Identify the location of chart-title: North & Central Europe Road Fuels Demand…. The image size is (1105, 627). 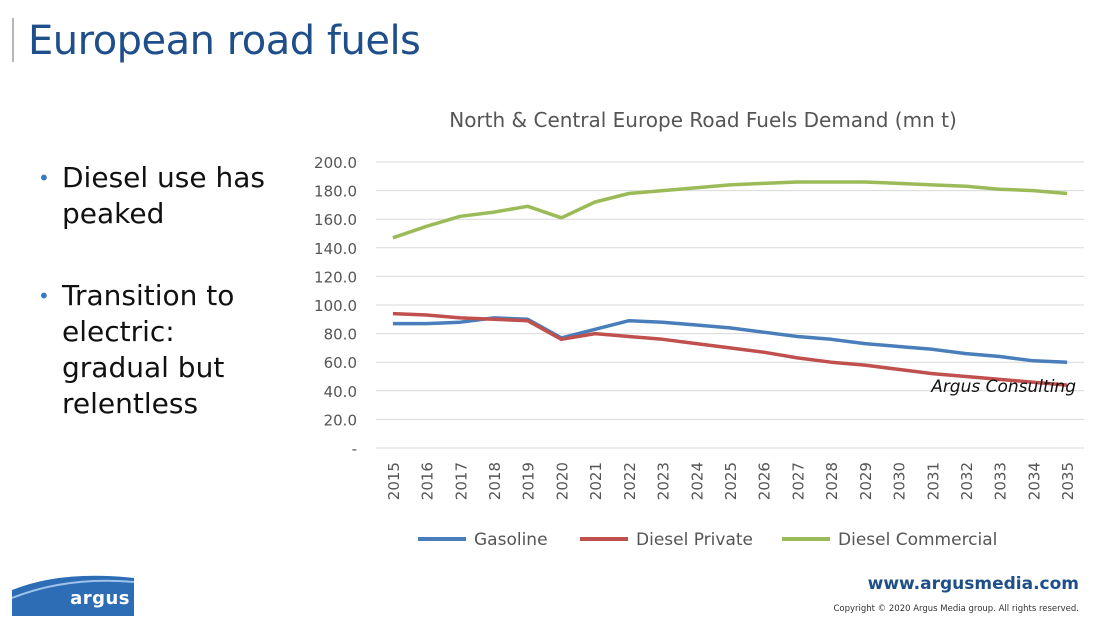
(703, 120).